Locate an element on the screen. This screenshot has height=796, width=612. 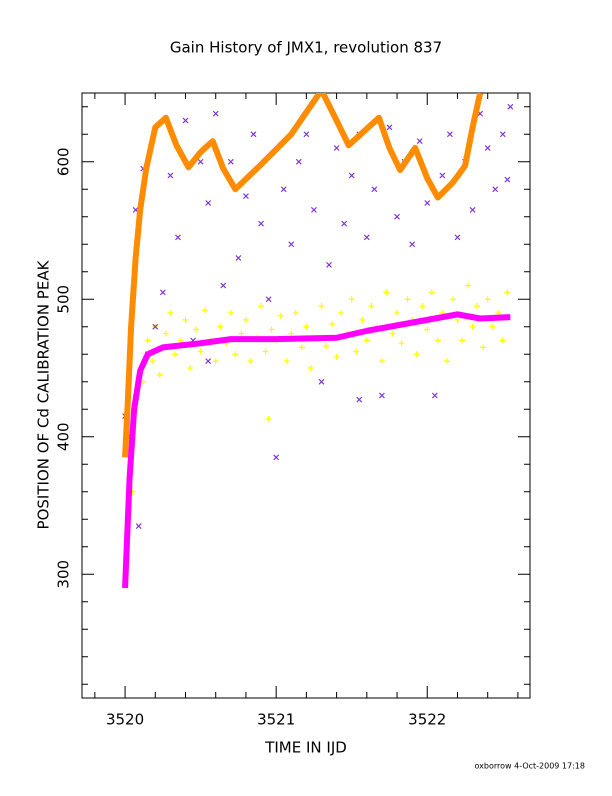
y-tick-label: 600 is located at coordinates (64, 161).